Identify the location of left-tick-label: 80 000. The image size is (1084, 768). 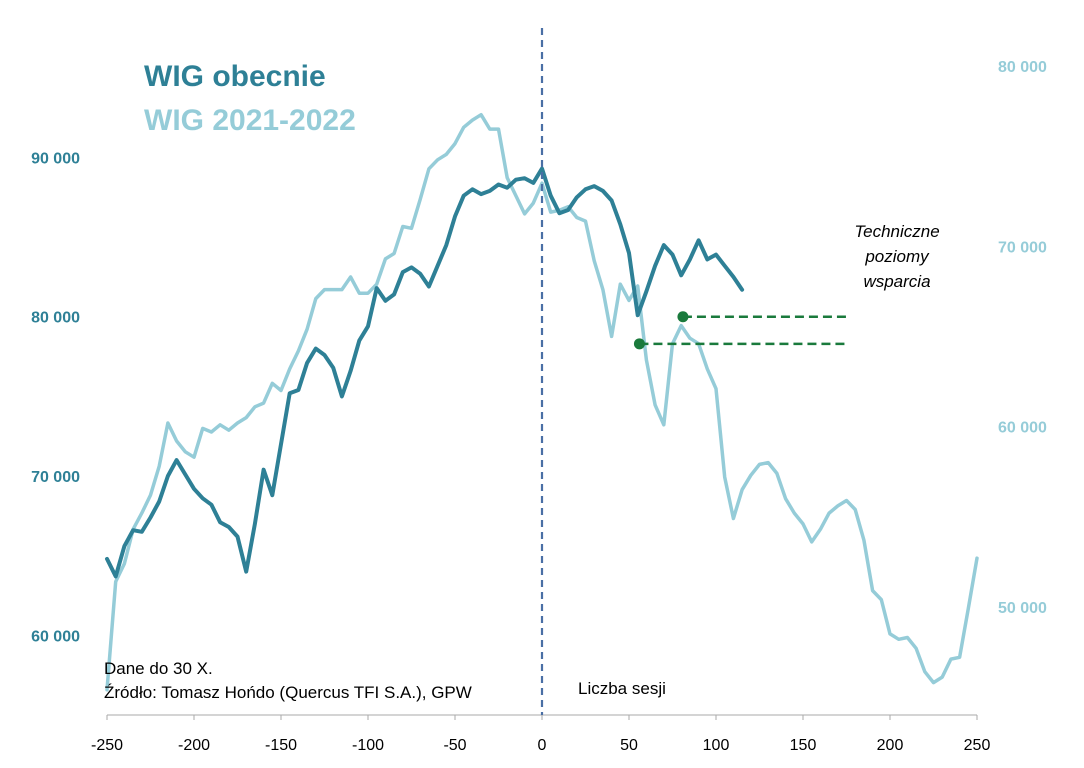
(55, 318).